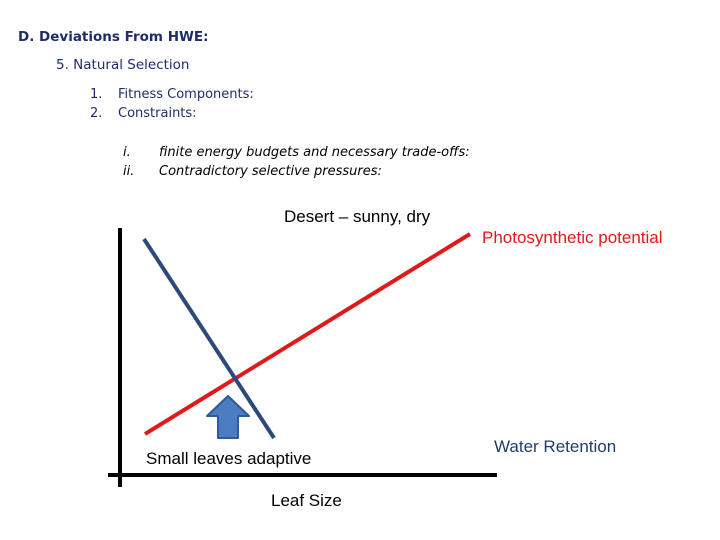  What do you see at coordinates (96, 94) in the screenshot?
I see `item-number: 1.` at bounding box center [96, 94].